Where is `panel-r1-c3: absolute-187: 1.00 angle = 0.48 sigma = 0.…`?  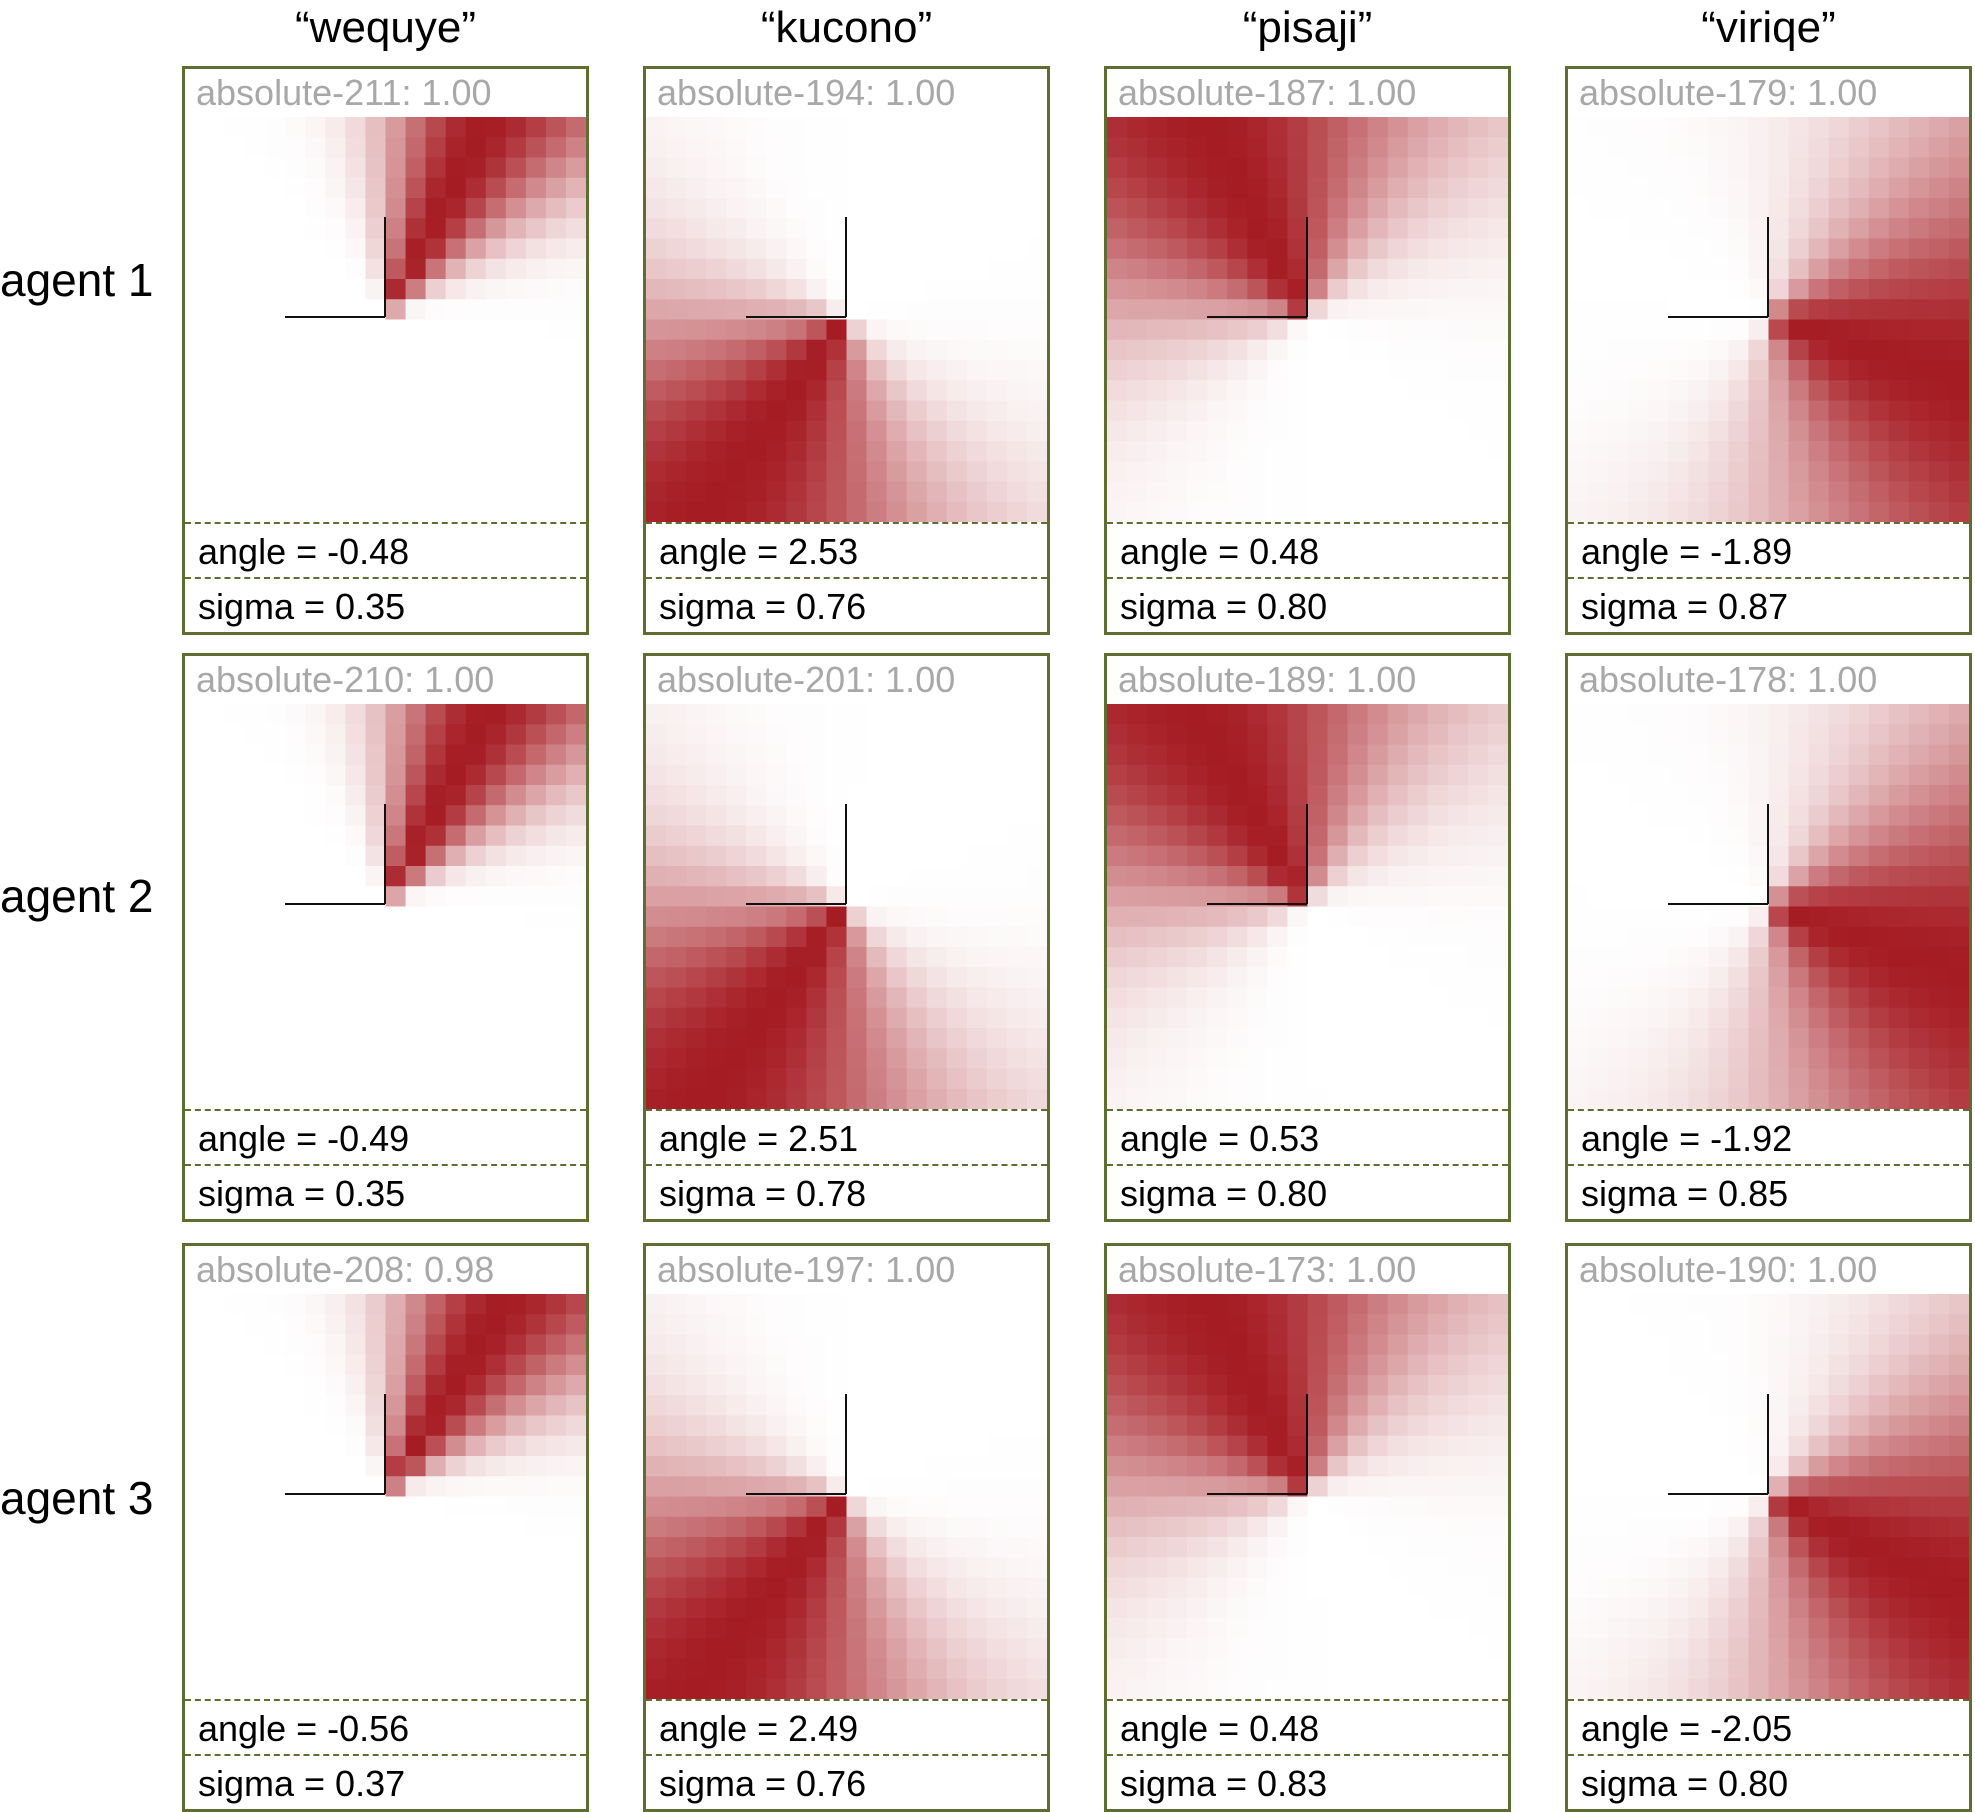 panel-r1-c3: absolute-187: 1.00 angle = 0.48 sigma = 0.… is located at coordinates (1307, 350).